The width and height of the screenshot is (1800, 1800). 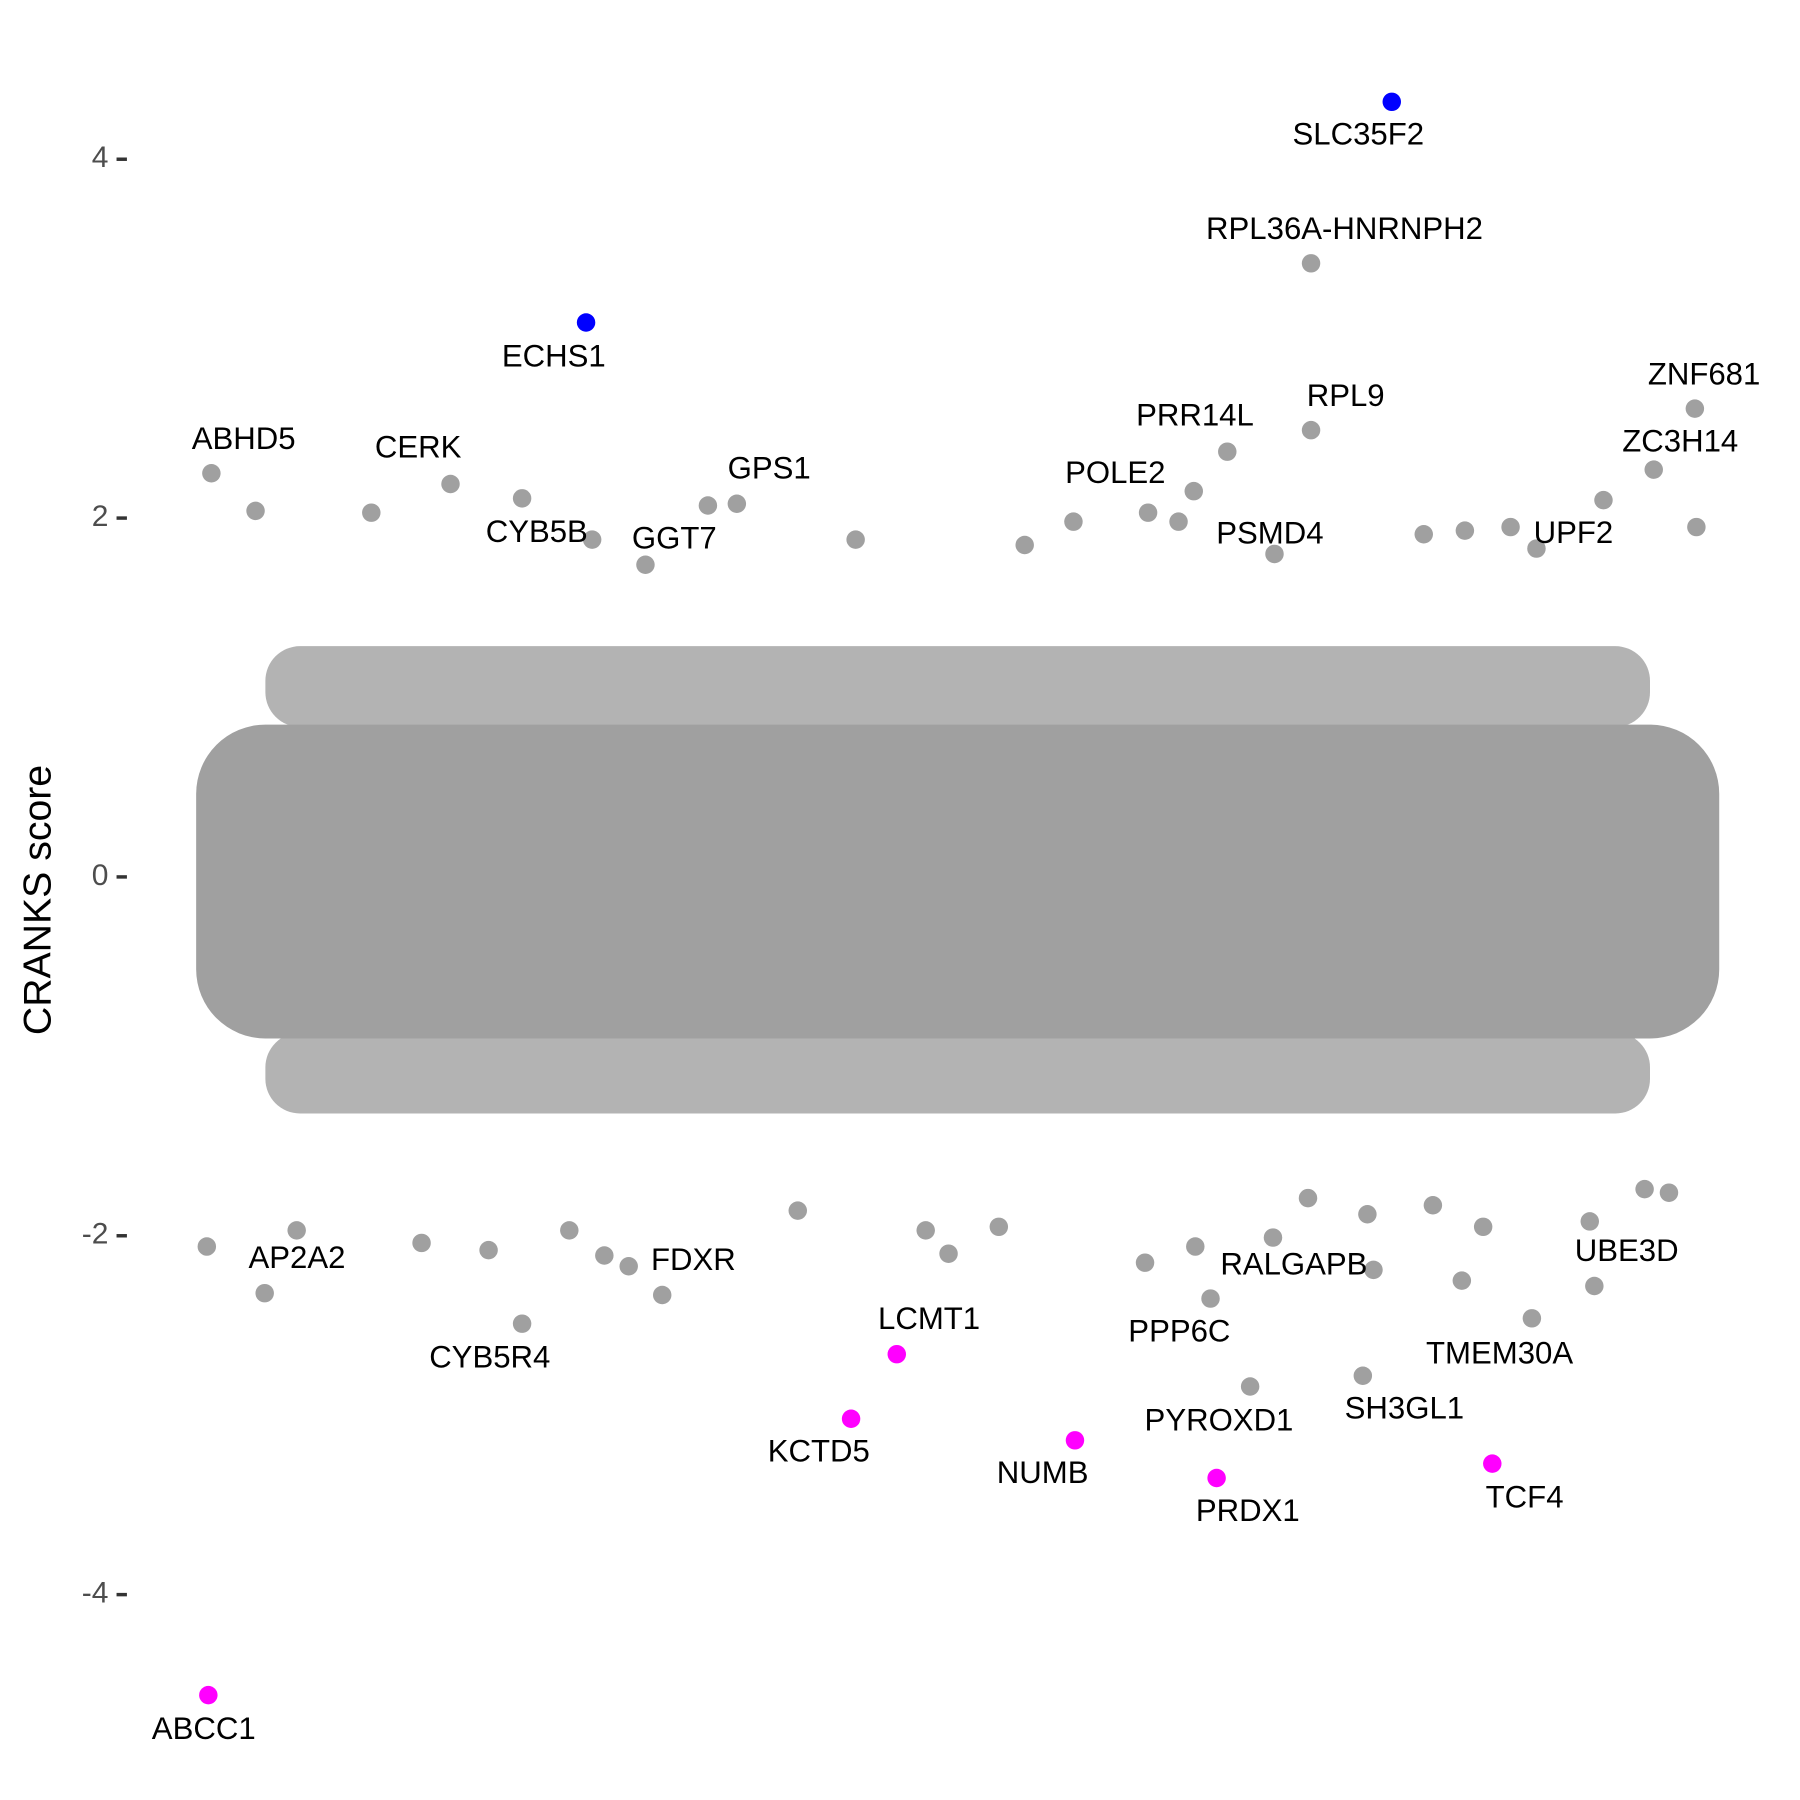 What do you see at coordinates (244, 438) in the screenshot?
I see `point-label: ABHD5` at bounding box center [244, 438].